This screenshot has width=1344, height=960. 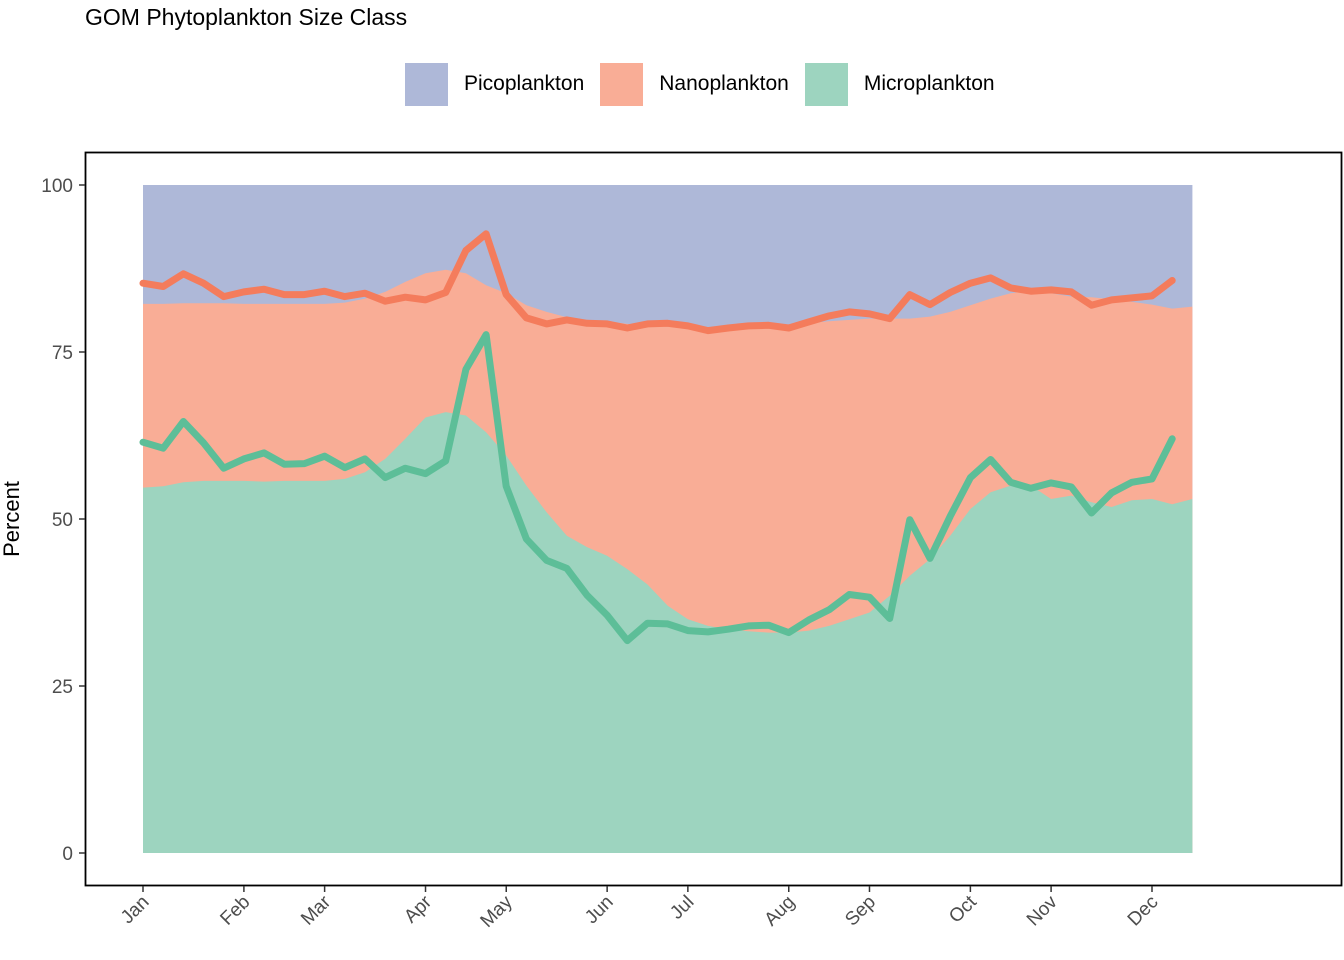 I want to click on x-tick-label-feb: Feb, so click(x=235, y=911).